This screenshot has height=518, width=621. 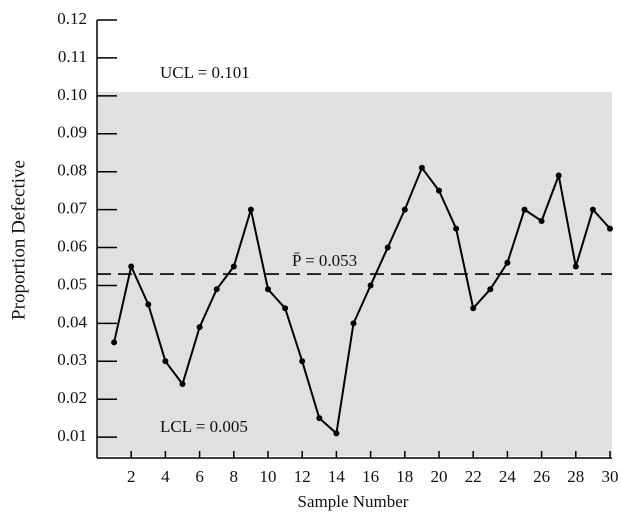 I want to click on center-label: P̄ = 0.053, so click(x=324, y=260).